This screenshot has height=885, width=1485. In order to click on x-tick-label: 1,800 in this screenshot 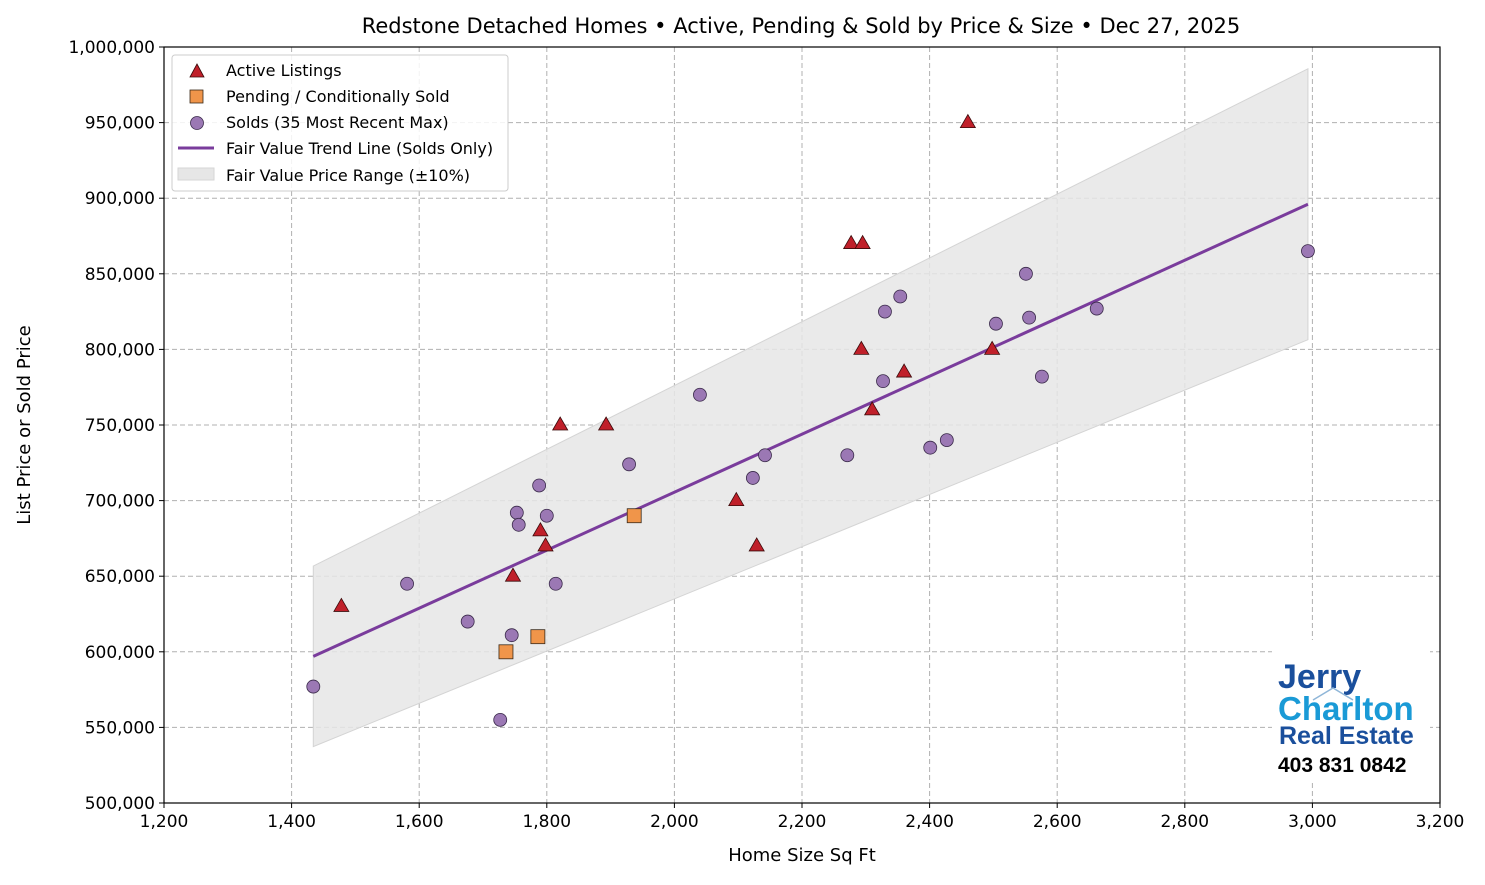, I will do `click(546, 822)`.